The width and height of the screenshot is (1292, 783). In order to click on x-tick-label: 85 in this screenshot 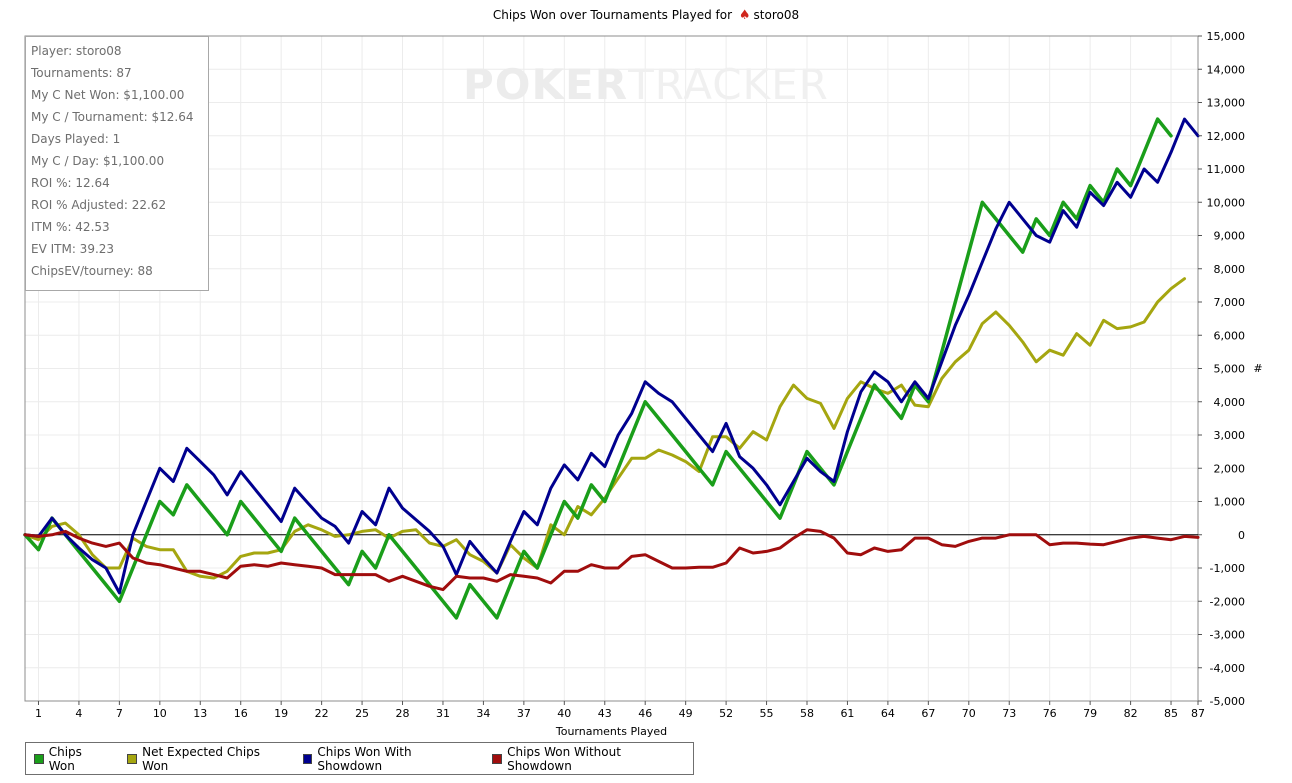, I will do `click(1171, 713)`.